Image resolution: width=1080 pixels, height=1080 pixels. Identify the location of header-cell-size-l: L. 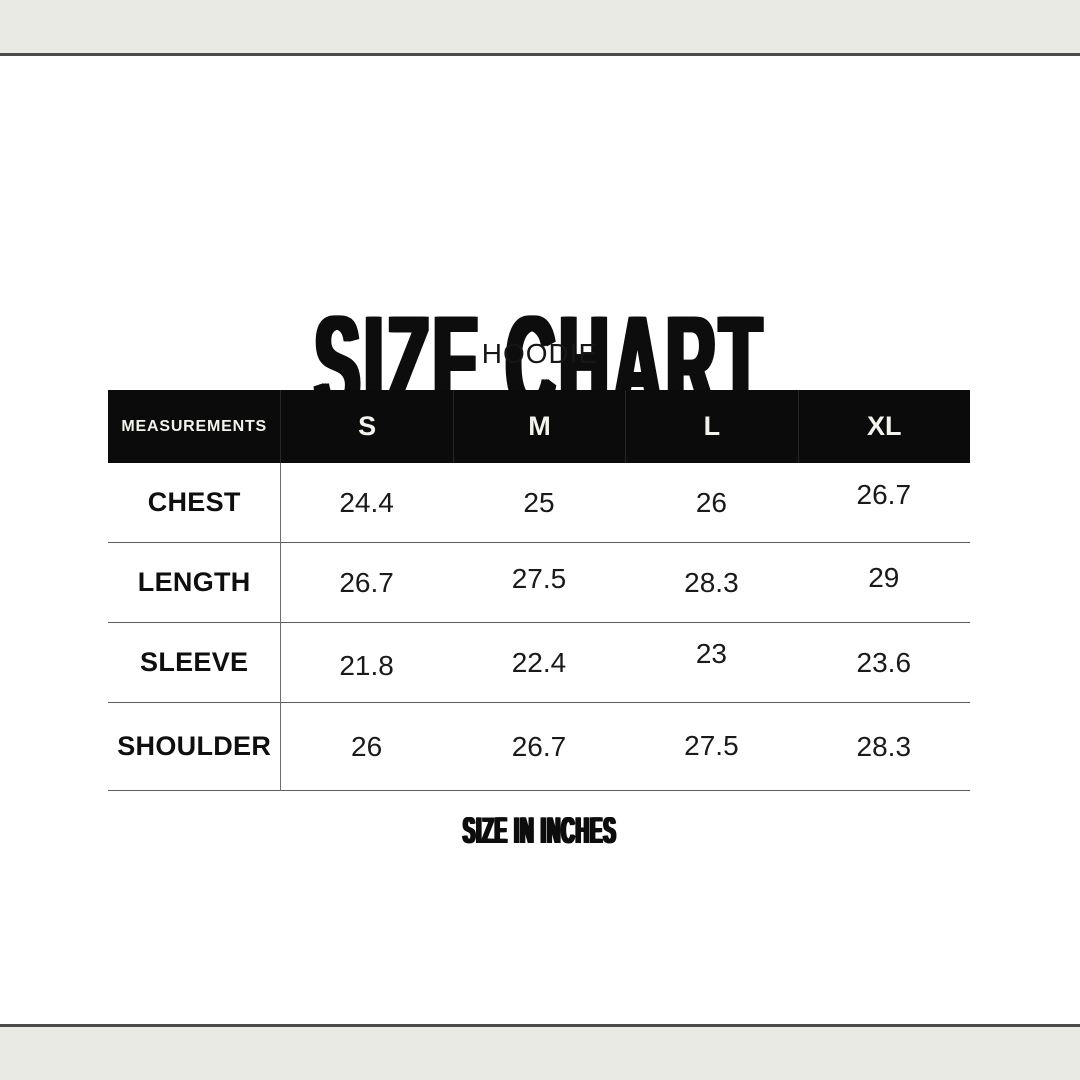
(711, 426).